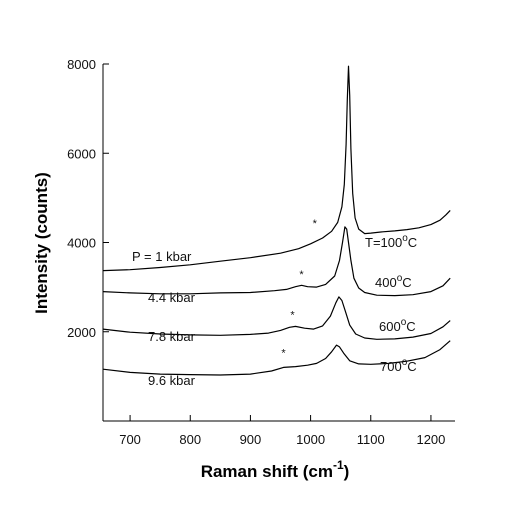 Image resolution: width=516 pixels, height=511 pixels. What do you see at coordinates (162, 256) in the screenshot?
I see `pressure-label: P = 1 kbar` at bounding box center [162, 256].